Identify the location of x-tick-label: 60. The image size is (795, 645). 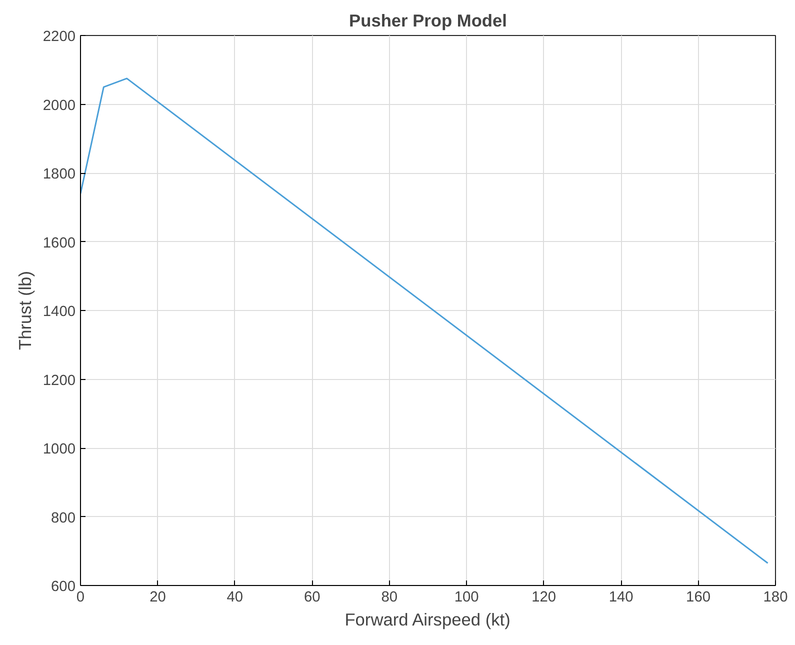
(312, 598).